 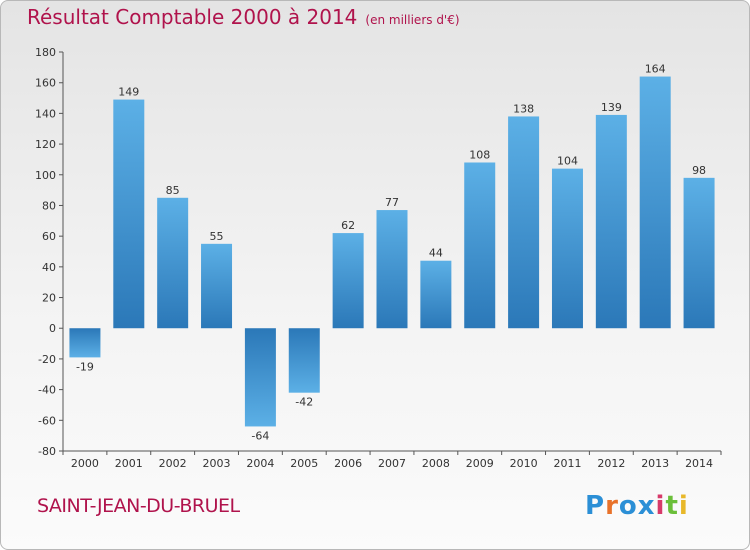 What do you see at coordinates (49, 205) in the screenshot?
I see `y-tick-label: 80` at bounding box center [49, 205].